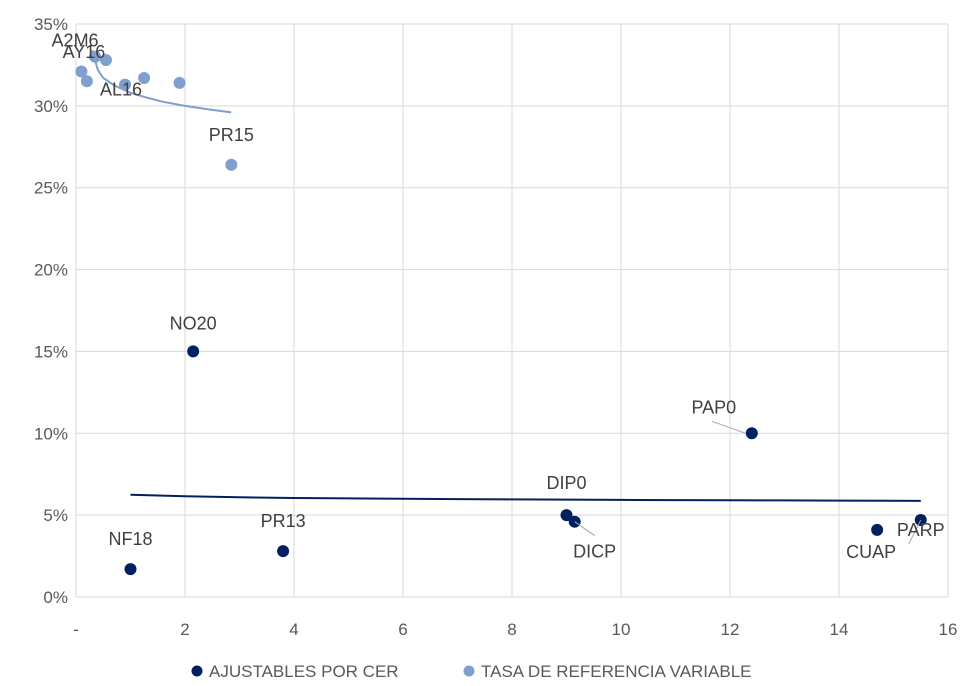  Describe the element at coordinates (566, 483) in the screenshot. I see `point-label: DIP0` at that location.